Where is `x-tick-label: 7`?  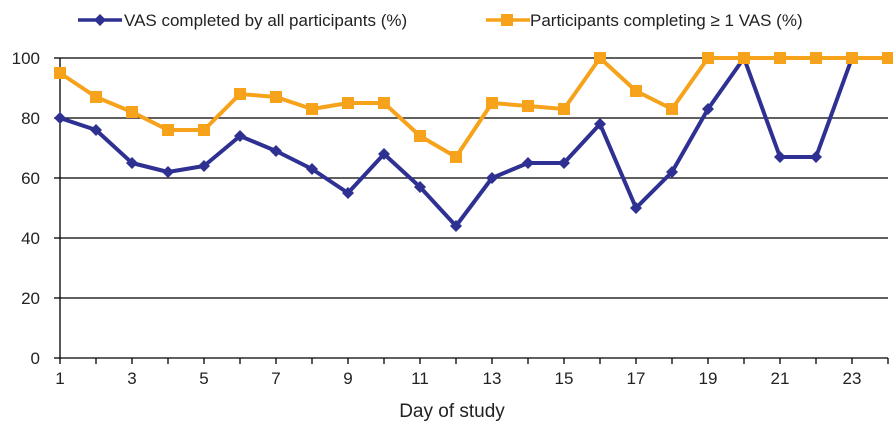
x-tick-label: 7 is located at coordinates (275, 378).